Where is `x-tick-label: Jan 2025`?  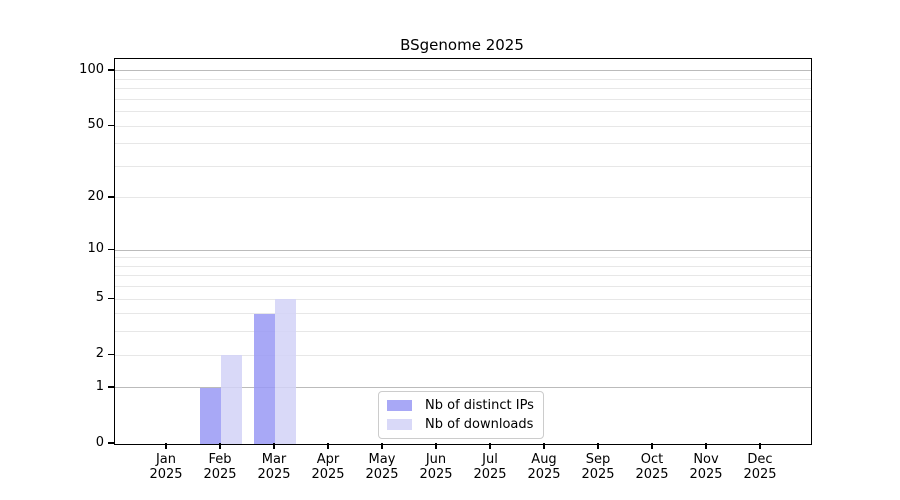 x-tick-label: Jan 2025 is located at coordinates (166, 467).